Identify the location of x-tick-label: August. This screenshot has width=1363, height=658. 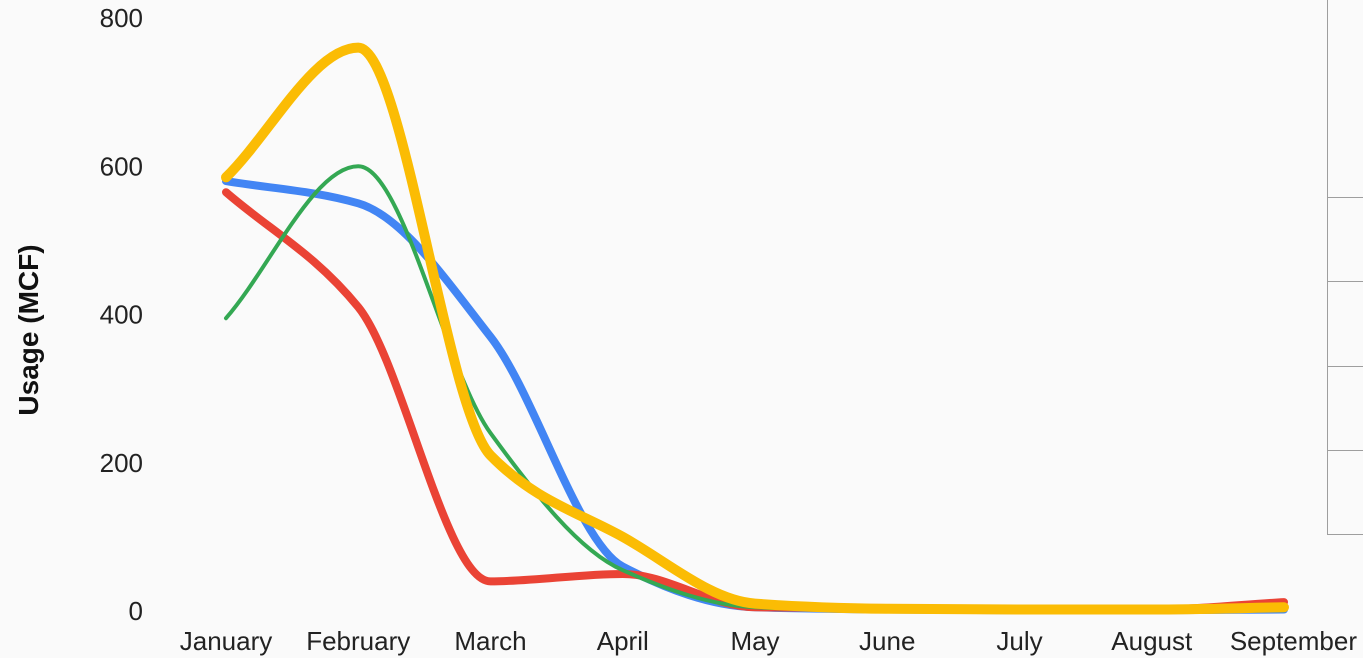
(1152, 641).